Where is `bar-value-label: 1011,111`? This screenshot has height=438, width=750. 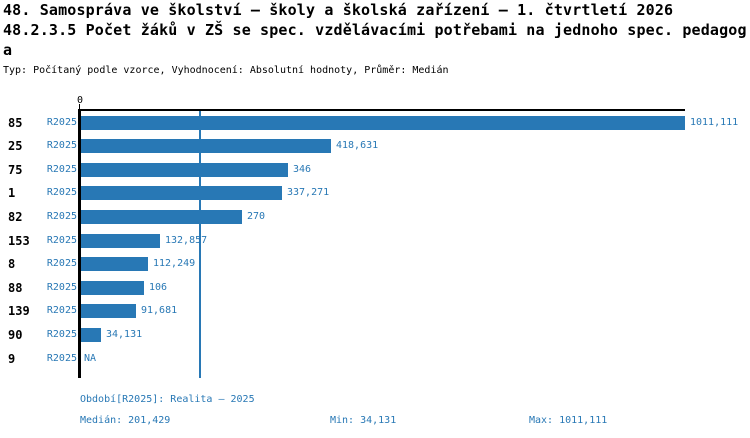 bar-value-label: 1011,111 is located at coordinates (714, 122).